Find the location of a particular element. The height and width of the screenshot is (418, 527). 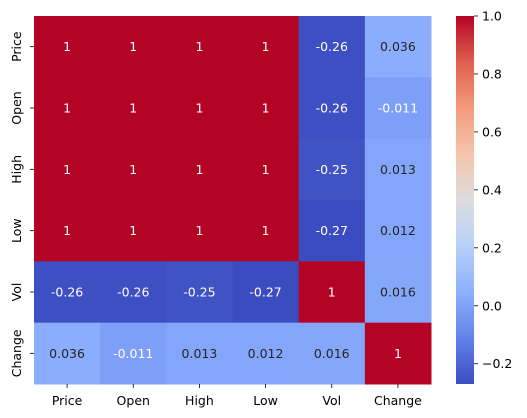

heatmap-cell-price-low is located at coordinates (266, 47).